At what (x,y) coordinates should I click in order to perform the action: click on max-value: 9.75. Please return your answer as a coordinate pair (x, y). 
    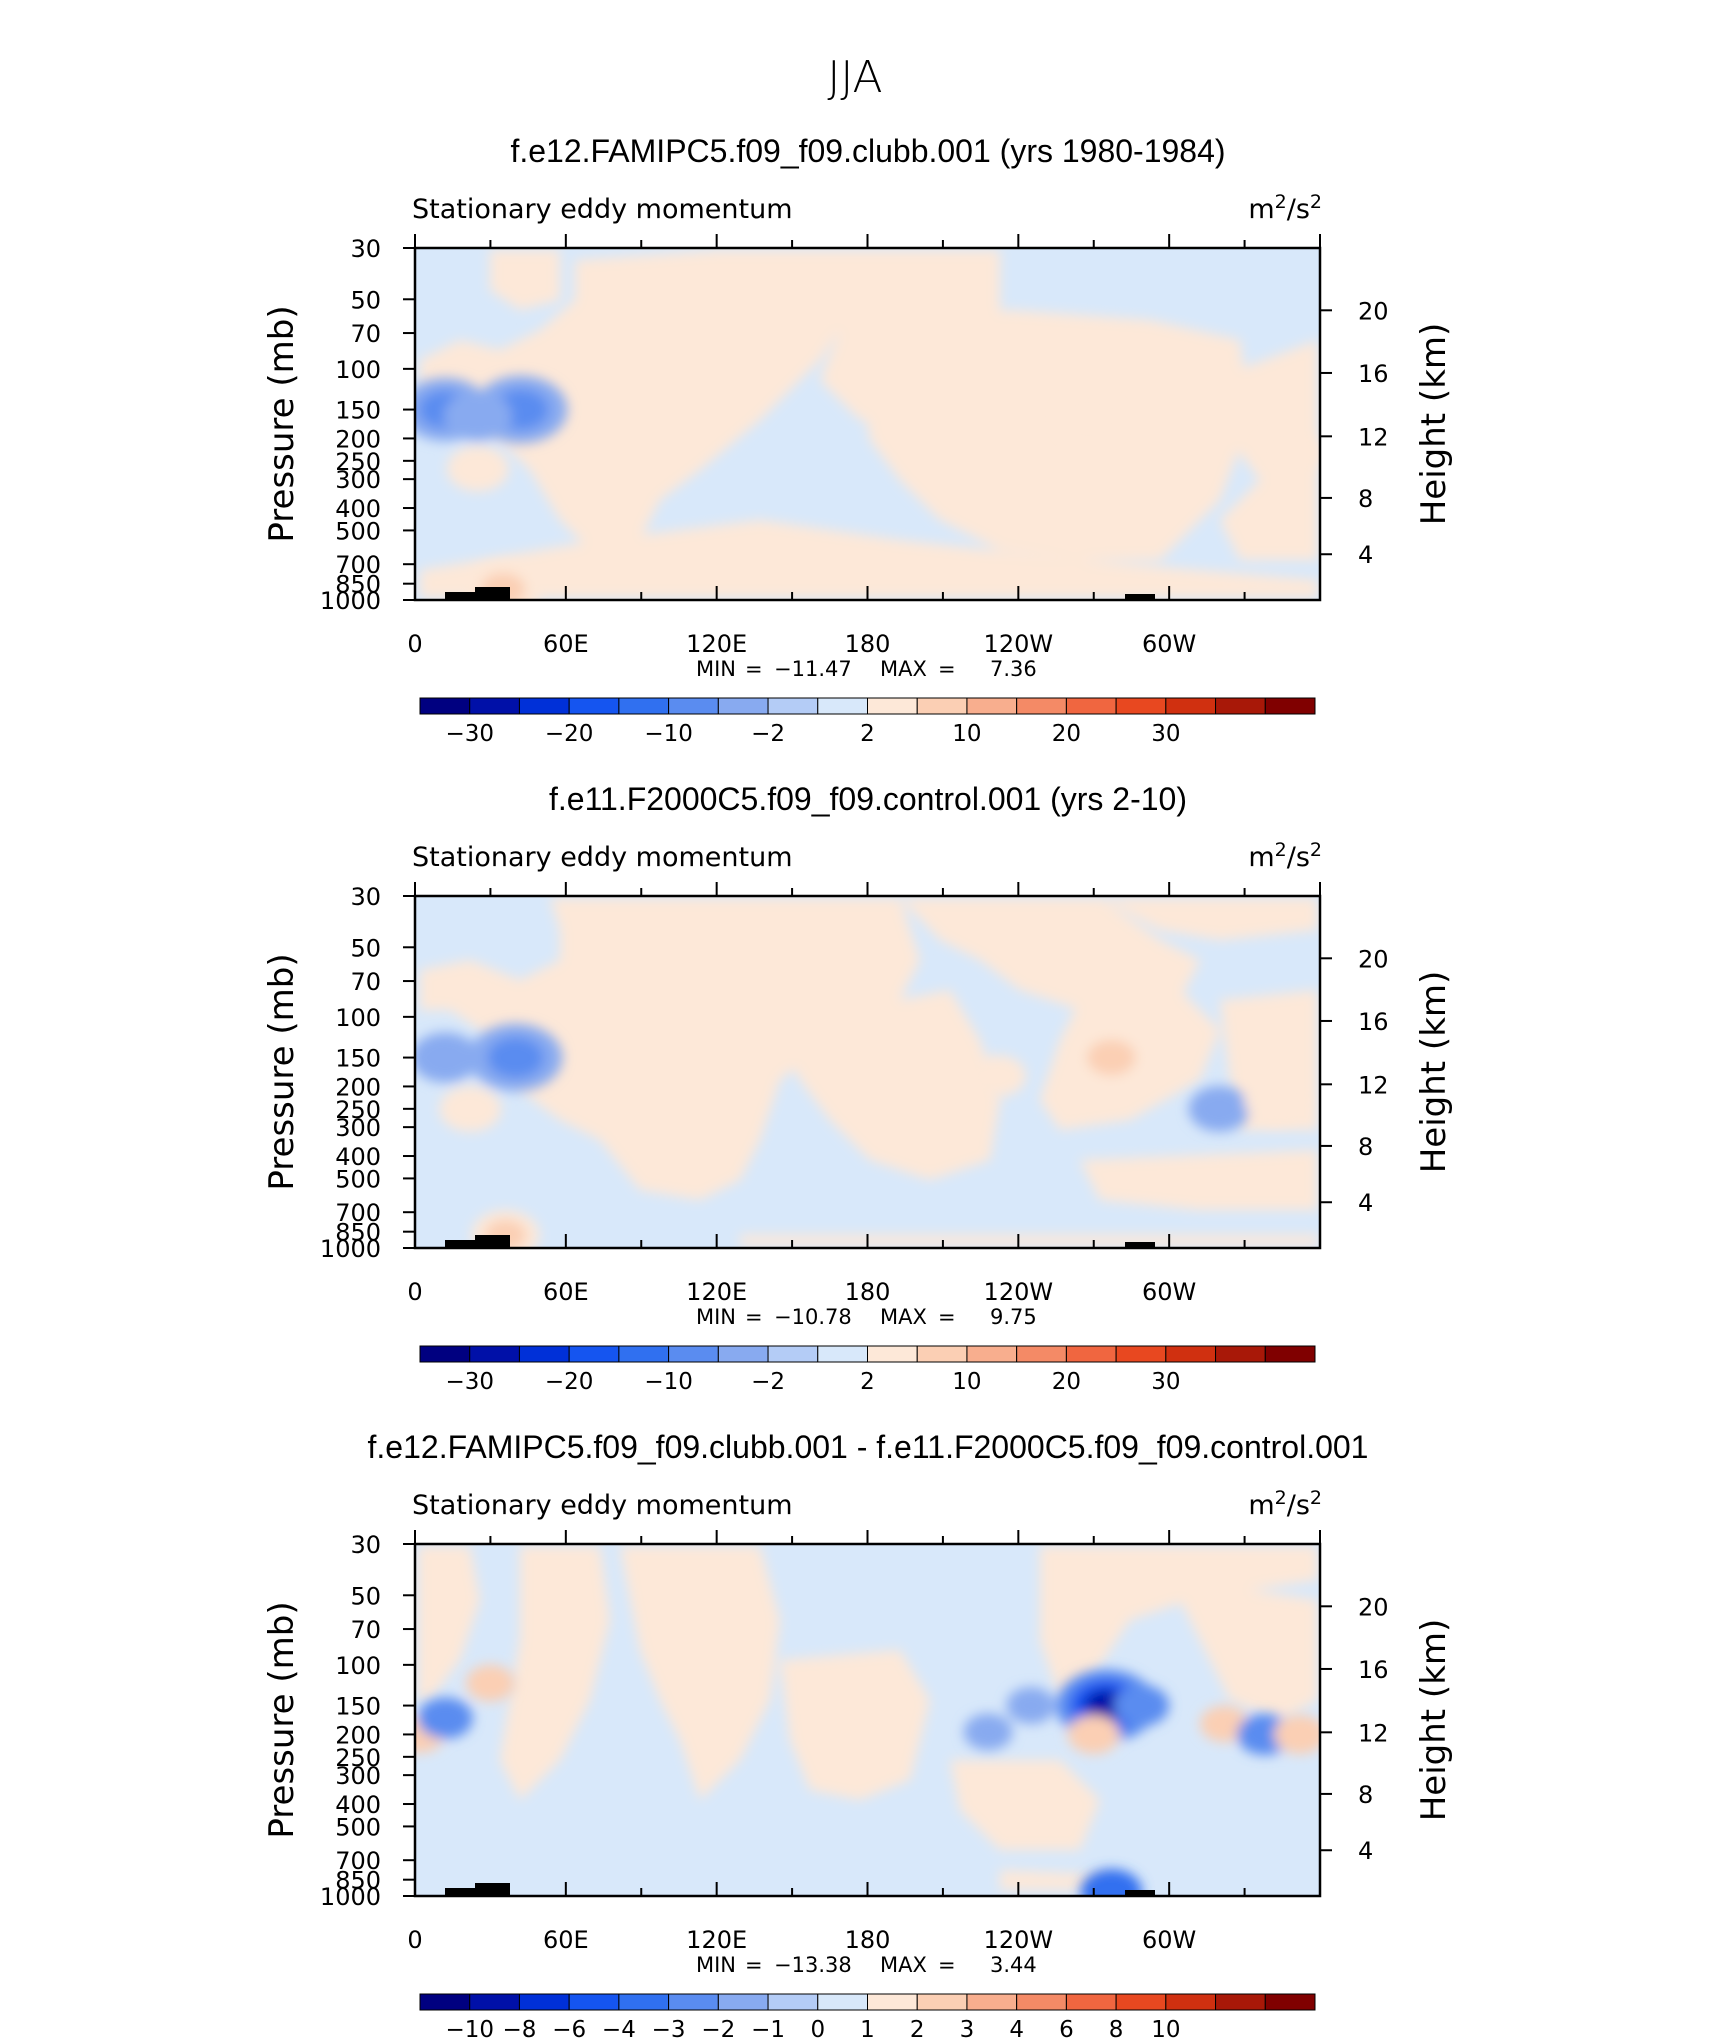
    Looking at the image, I should click on (1013, 1317).